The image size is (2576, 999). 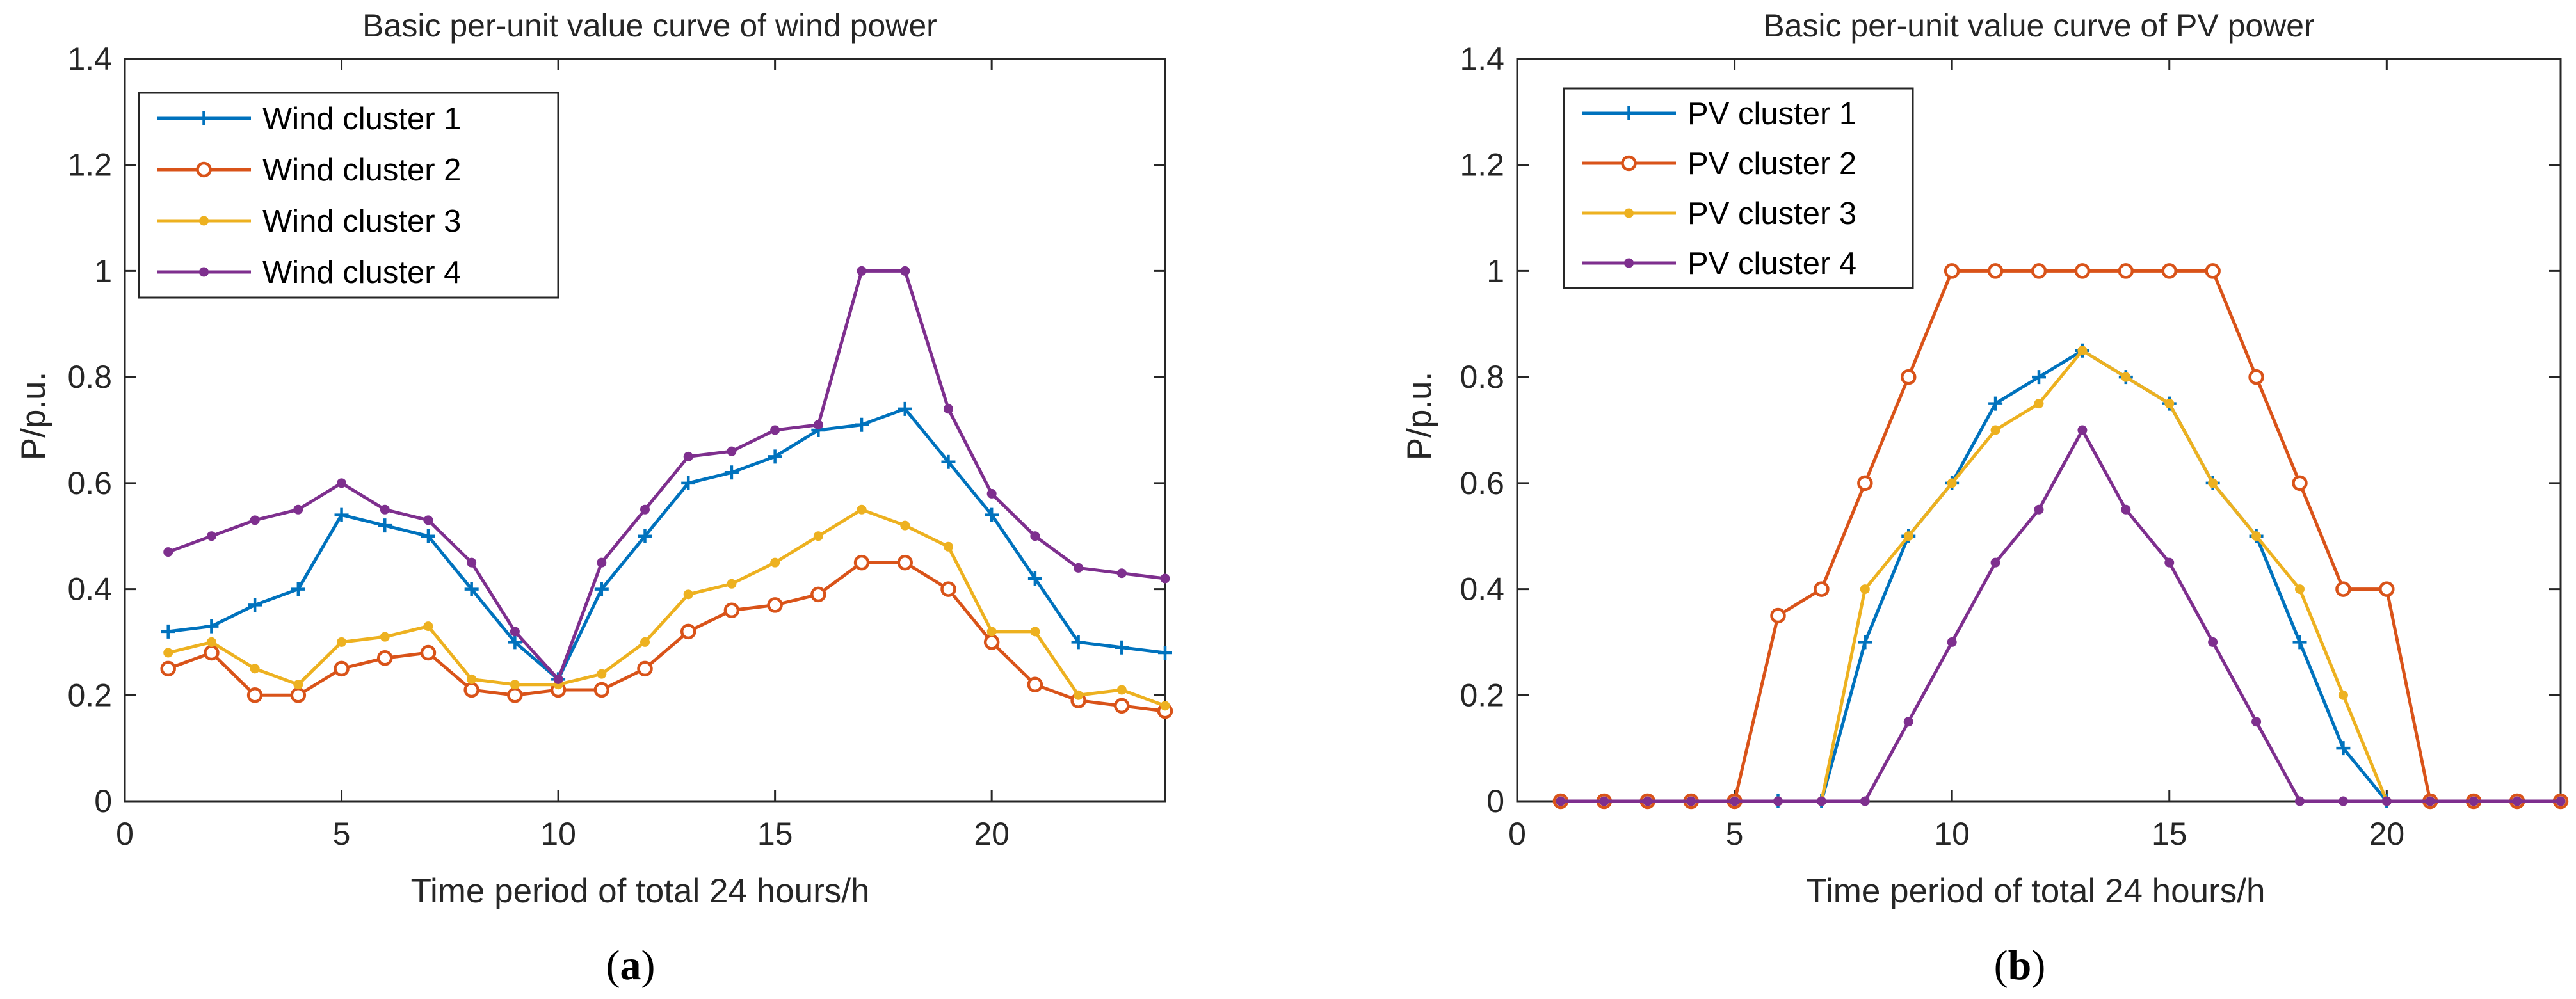 What do you see at coordinates (649, 26) in the screenshot?
I see `chart-title: Basic per-unit value curve of wind power` at bounding box center [649, 26].